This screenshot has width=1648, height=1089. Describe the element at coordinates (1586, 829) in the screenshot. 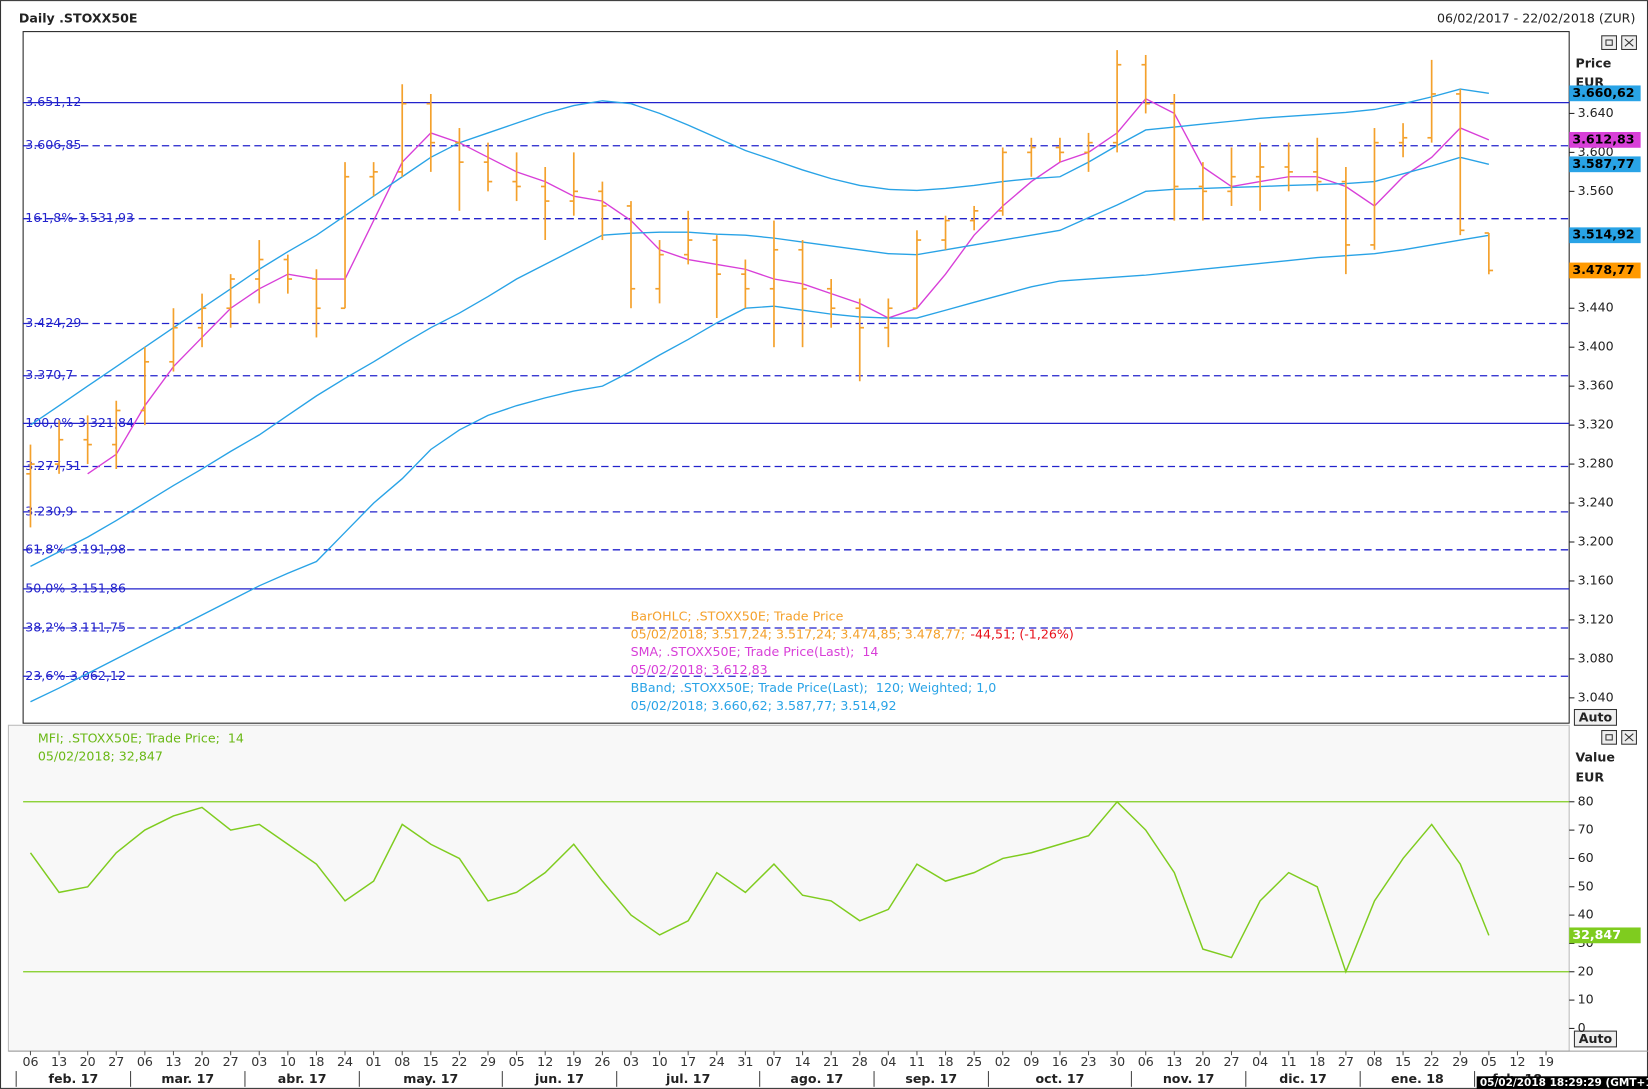

I see `y-tick-label: 70` at that location.